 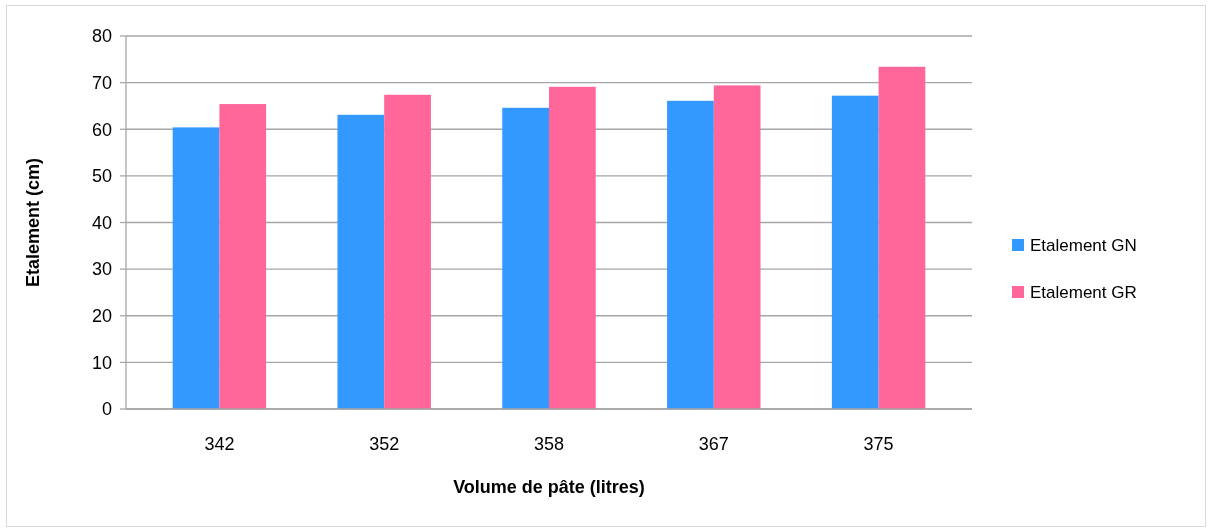 I want to click on x-tick-label: 375, so click(x=878, y=444).